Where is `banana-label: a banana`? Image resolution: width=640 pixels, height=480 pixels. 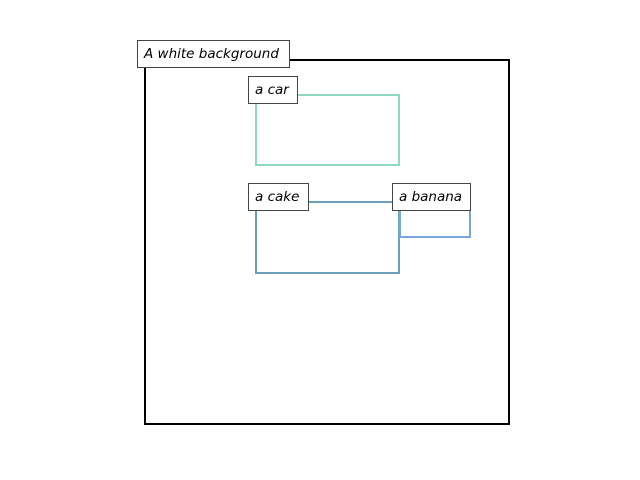 banana-label: a banana is located at coordinates (431, 197).